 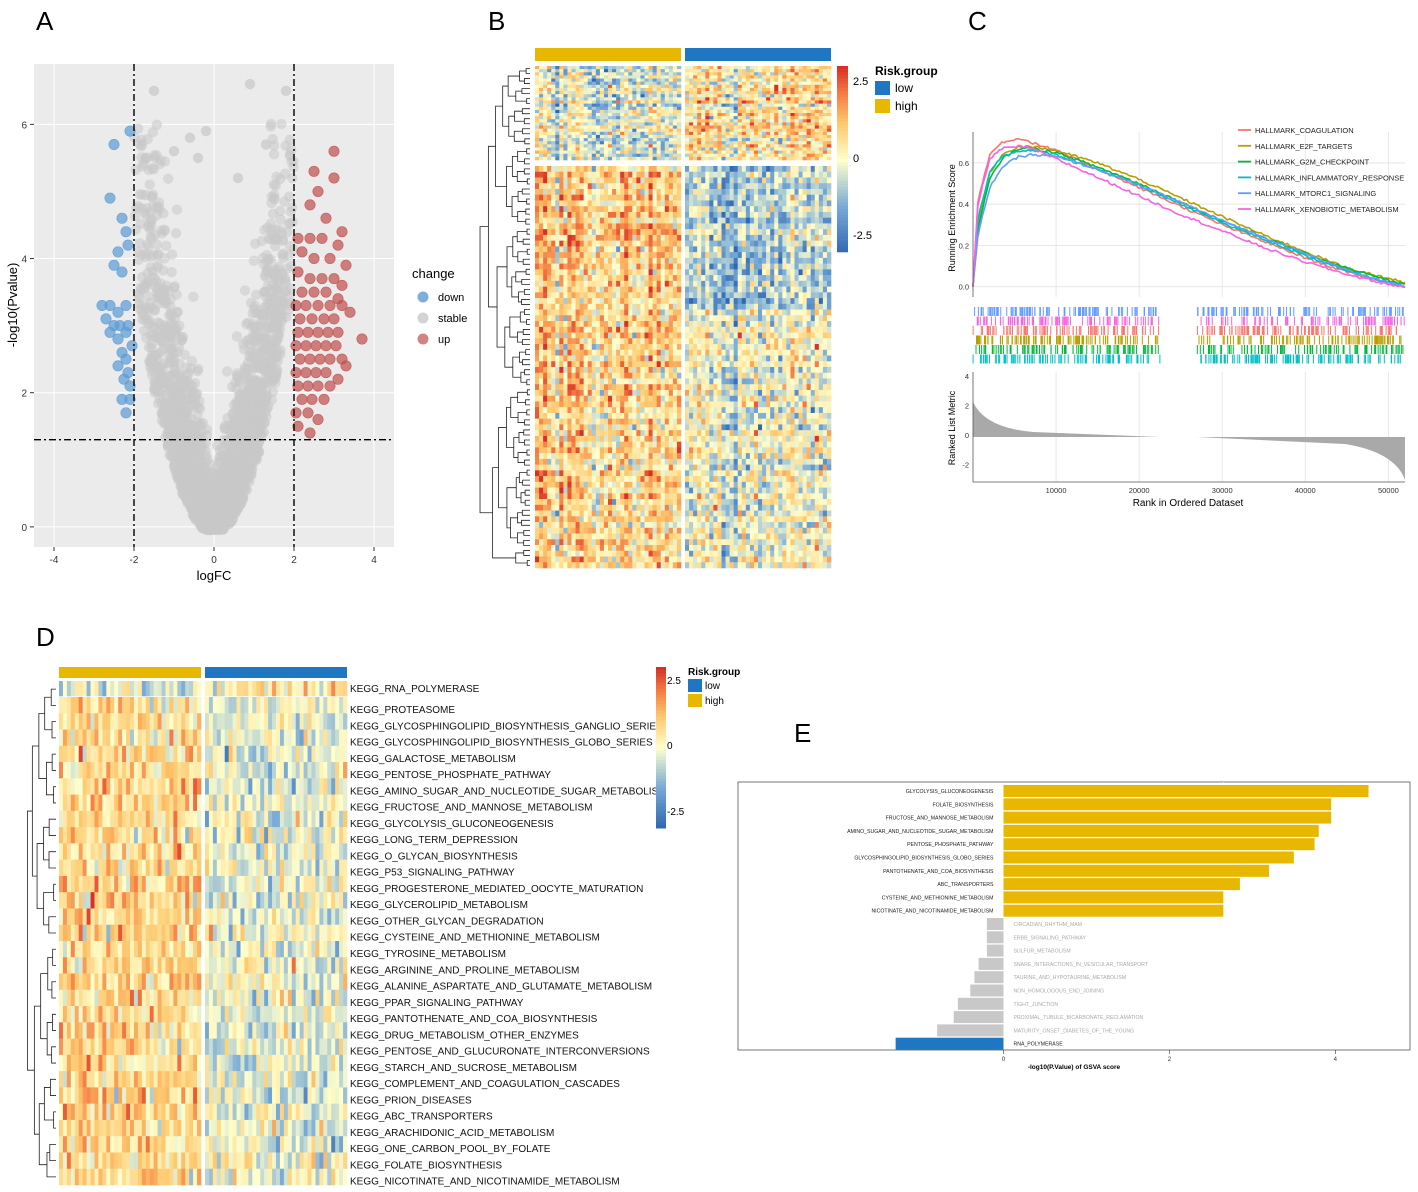 What do you see at coordinates (452, 319) in the screenshot?
I see `legend-stable-label: stable` at bounding box center [452, 319].